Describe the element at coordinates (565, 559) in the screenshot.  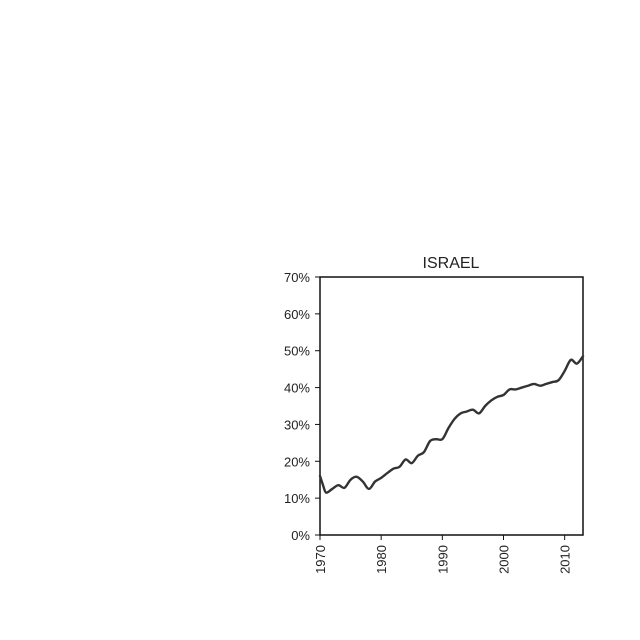
I see `x-tick-label: 2010` at that location.